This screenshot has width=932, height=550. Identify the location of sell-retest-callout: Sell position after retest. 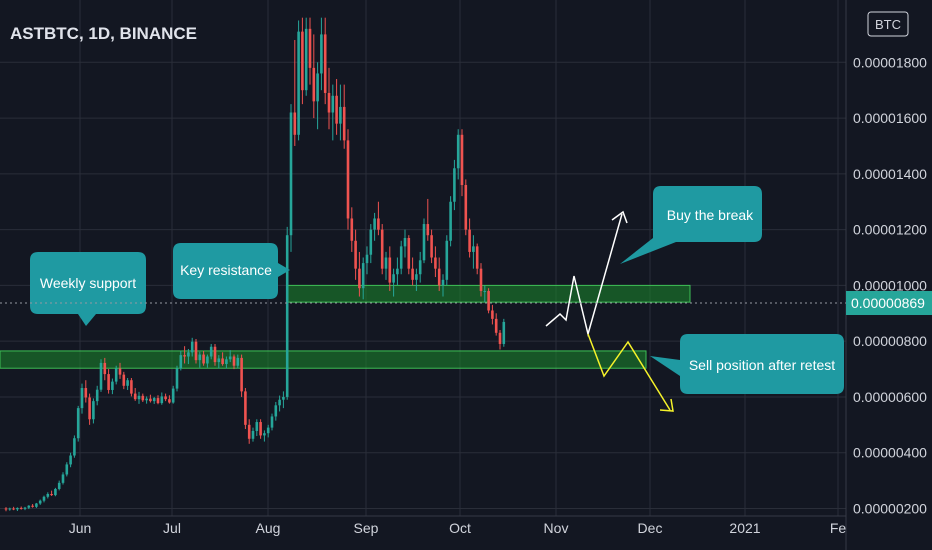
(747, 364).